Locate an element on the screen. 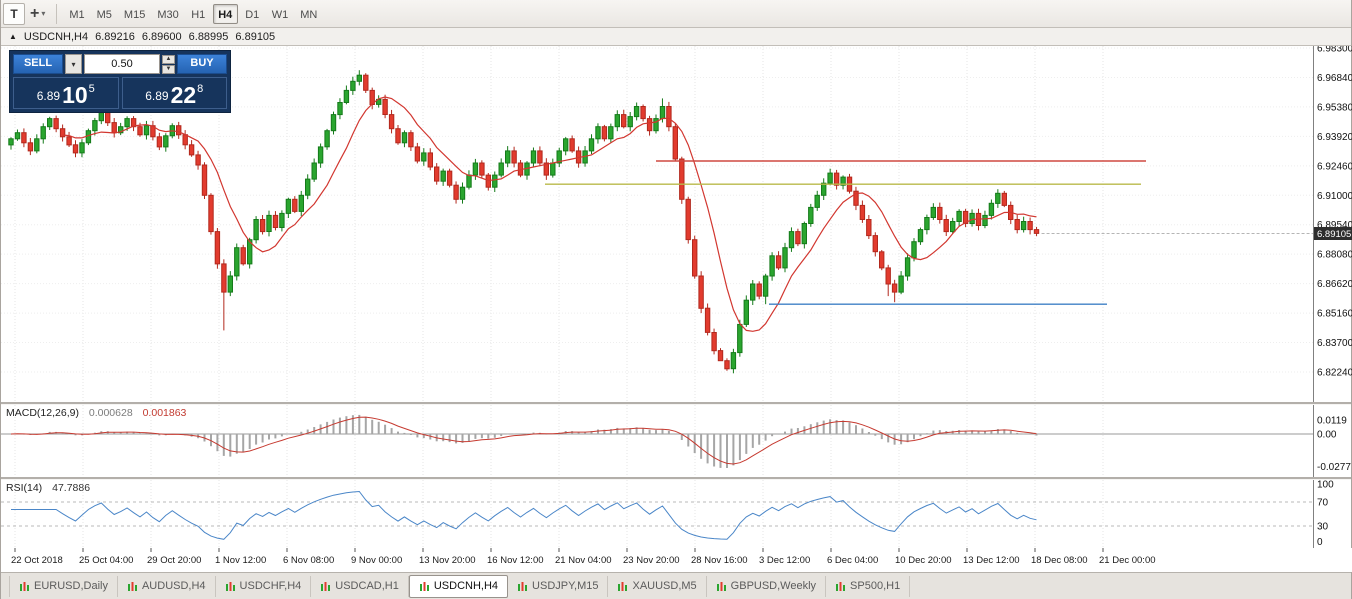 Image resolution: width=1352 pixels, height=599 pixels. macd-label: MACD(12,26,9) 0.000628 0.001863 is located at coordinates (96, 413).